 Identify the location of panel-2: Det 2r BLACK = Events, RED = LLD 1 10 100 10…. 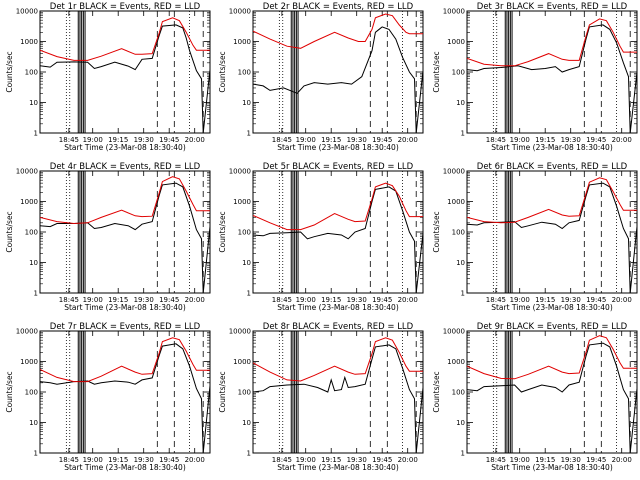
(321, 77).